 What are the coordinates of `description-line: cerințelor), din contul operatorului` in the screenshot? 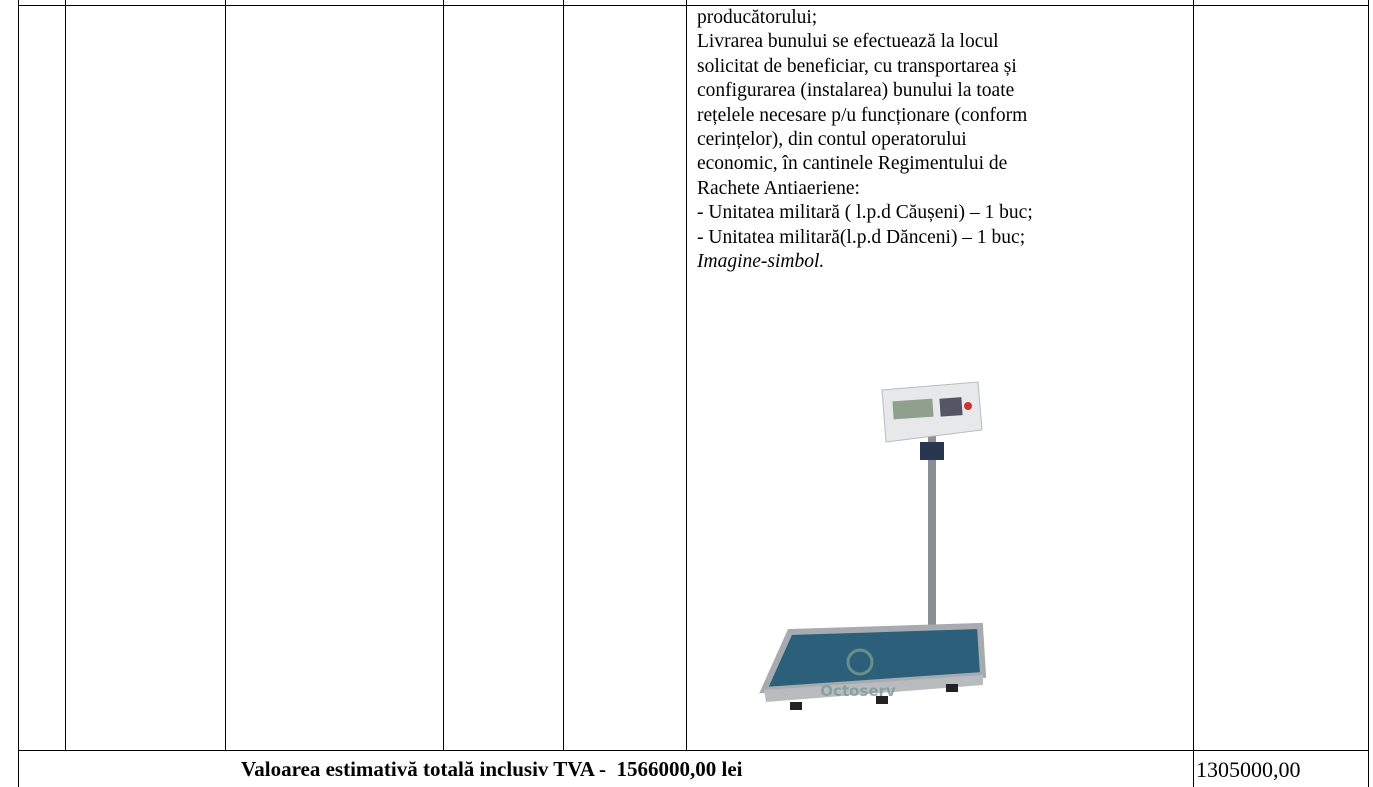 It's located at (832, 139).